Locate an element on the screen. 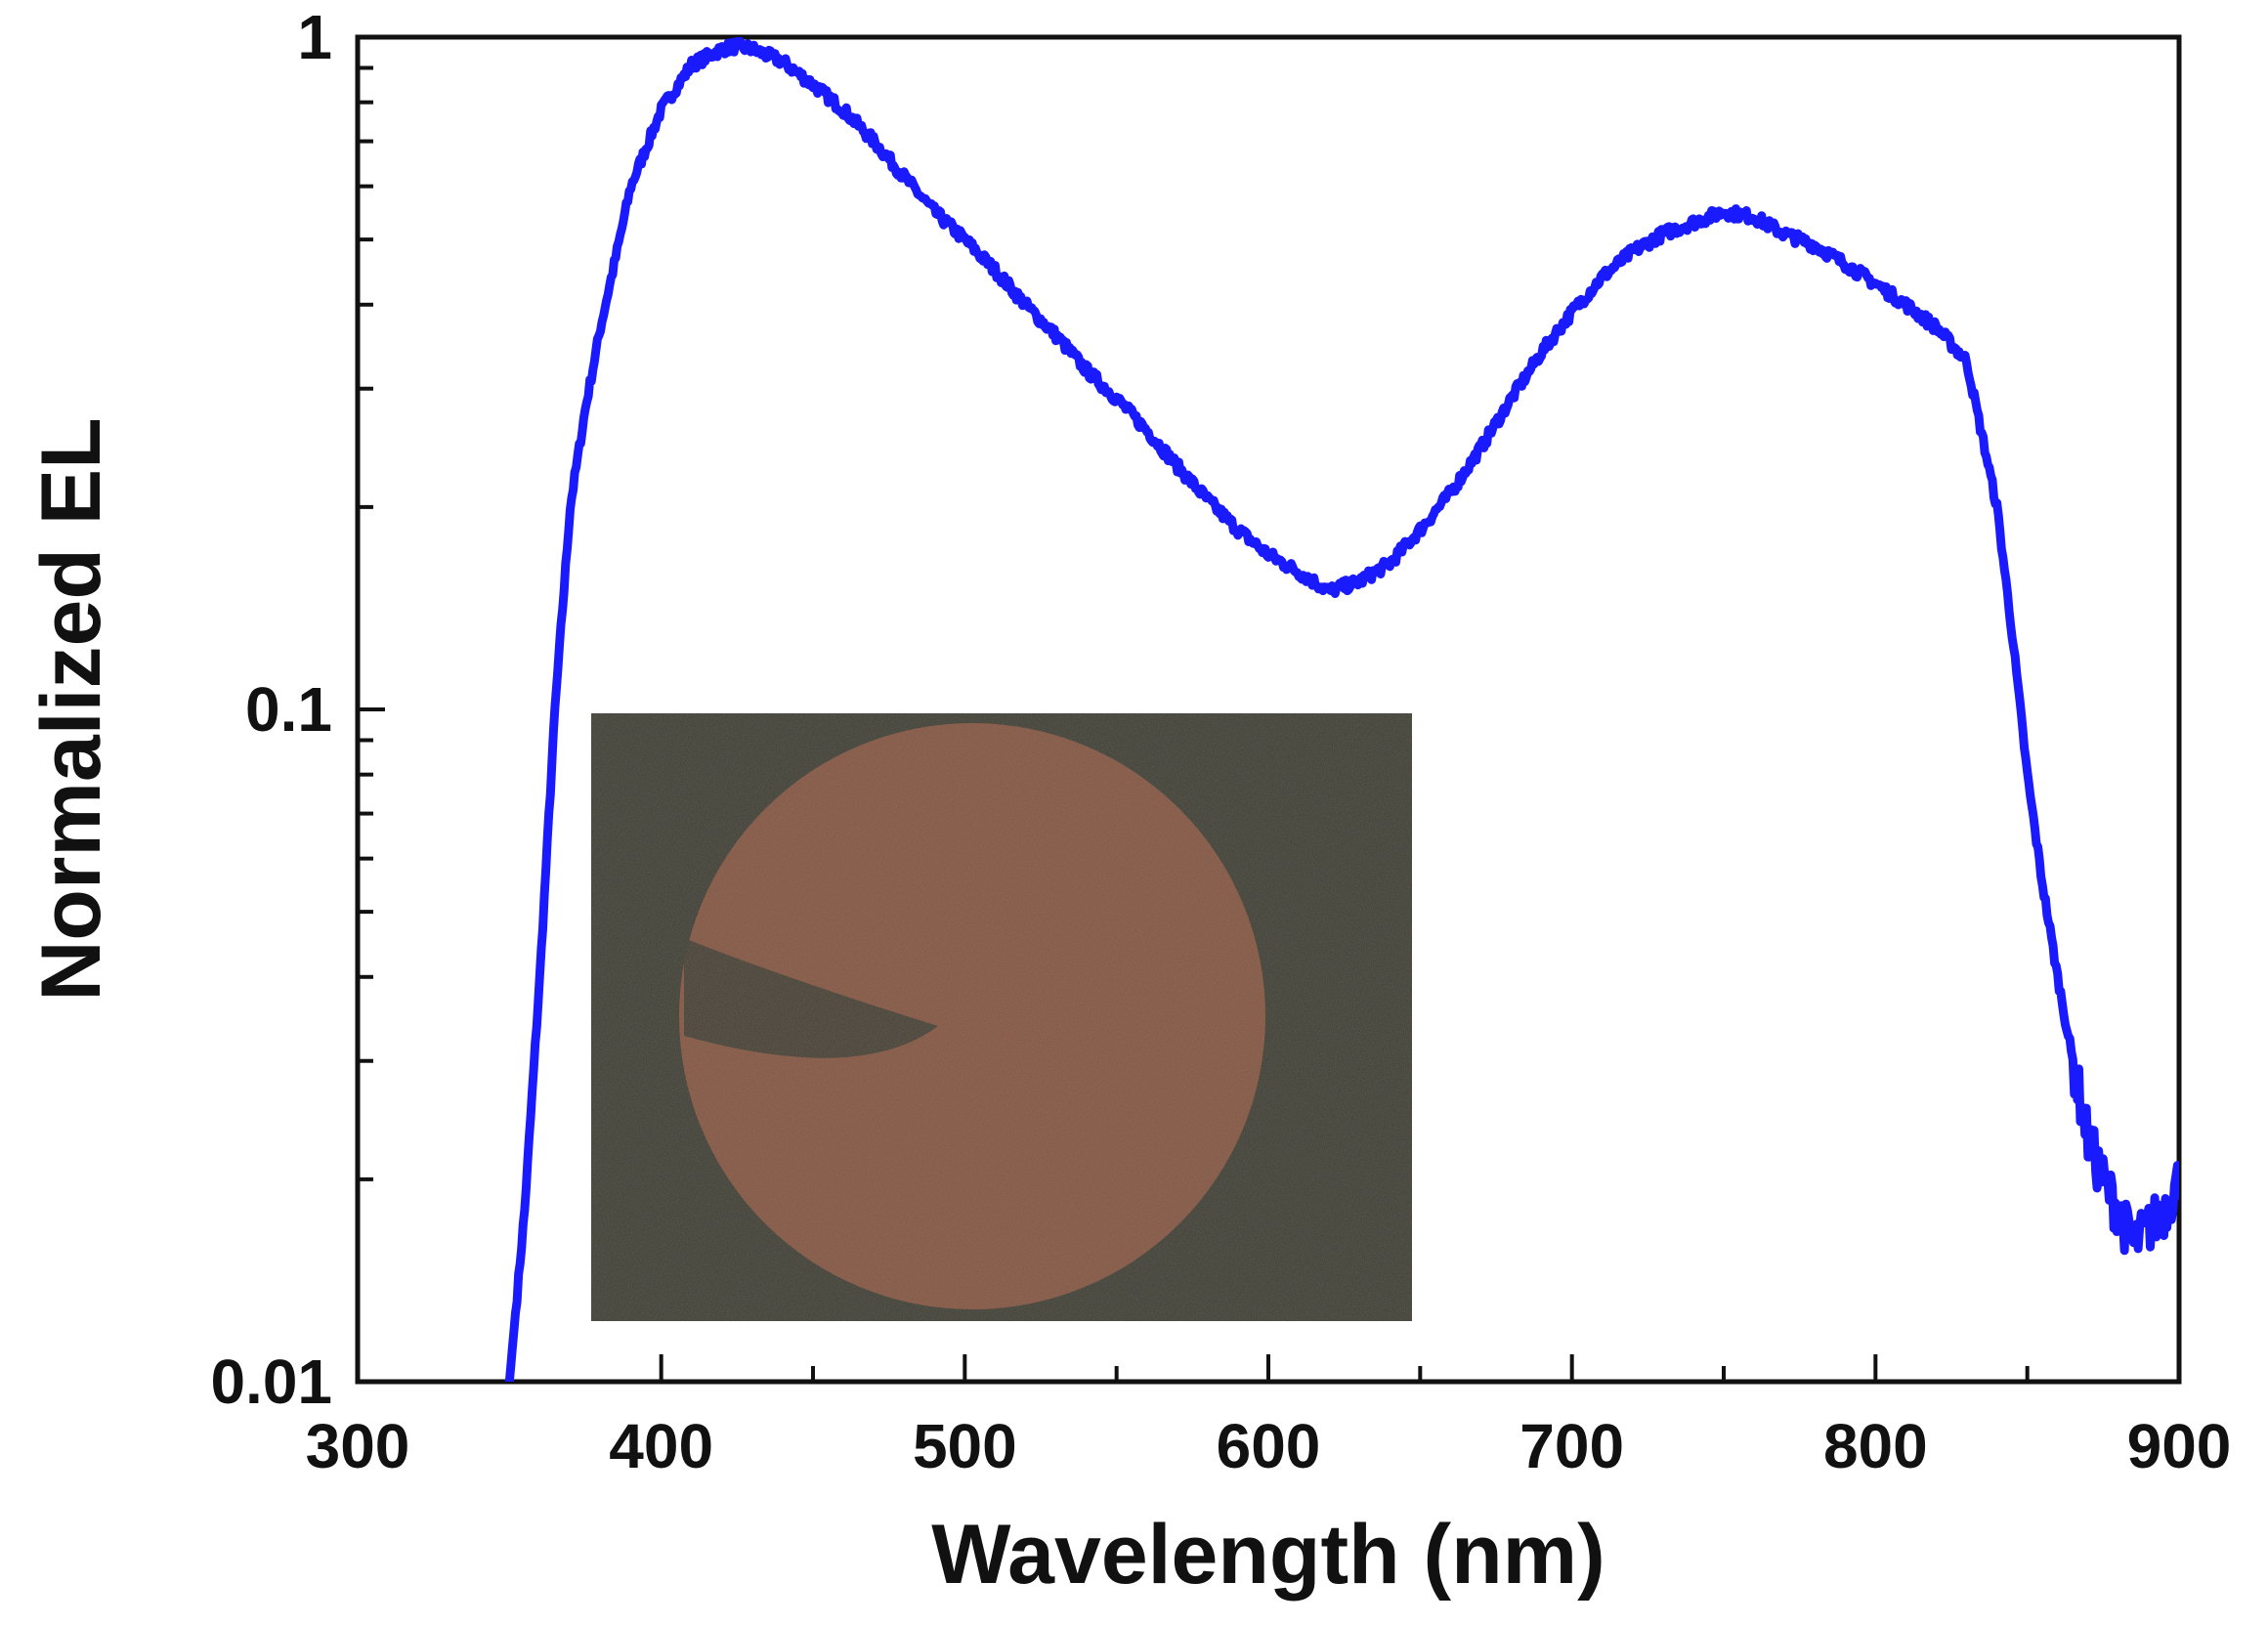 The width and height of the screenshot is (2268, 1625). x-tick-labels: 300 400 500 600 700 800 900 is located at coordinates (1269, 1446).